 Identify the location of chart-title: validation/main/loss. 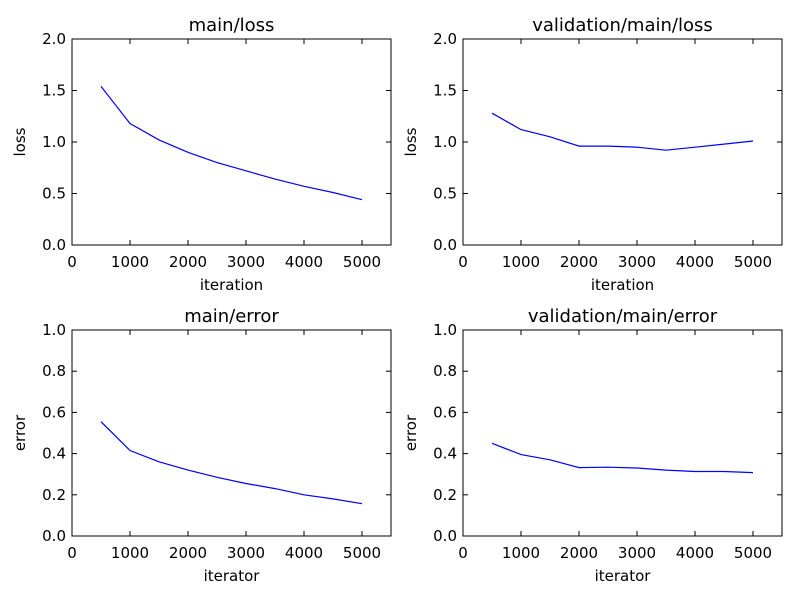
(622, 25).